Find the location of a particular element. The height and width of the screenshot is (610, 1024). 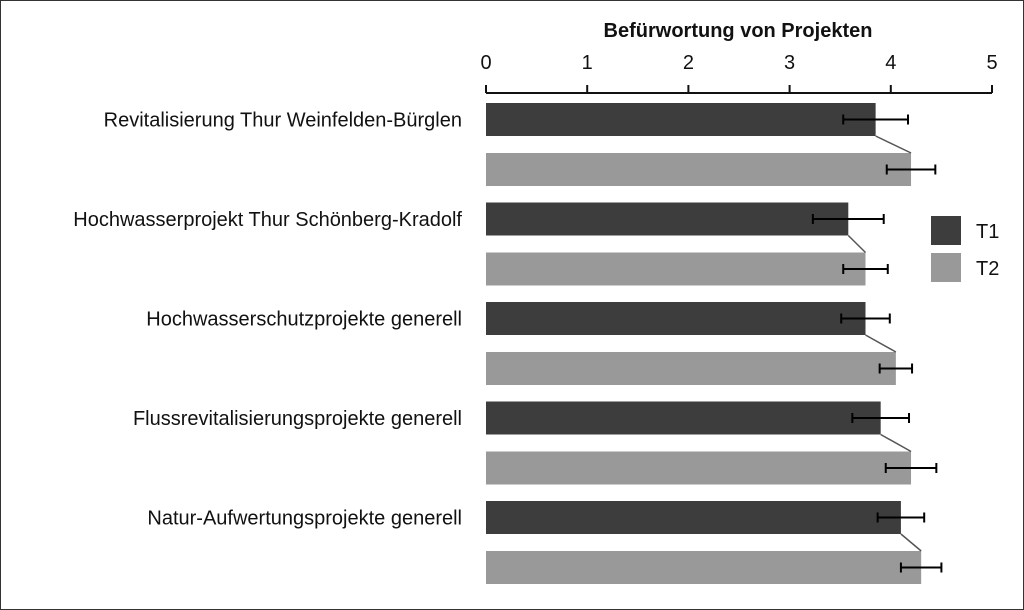

legend-swatch-t2 is located at coordinates (946, 267).